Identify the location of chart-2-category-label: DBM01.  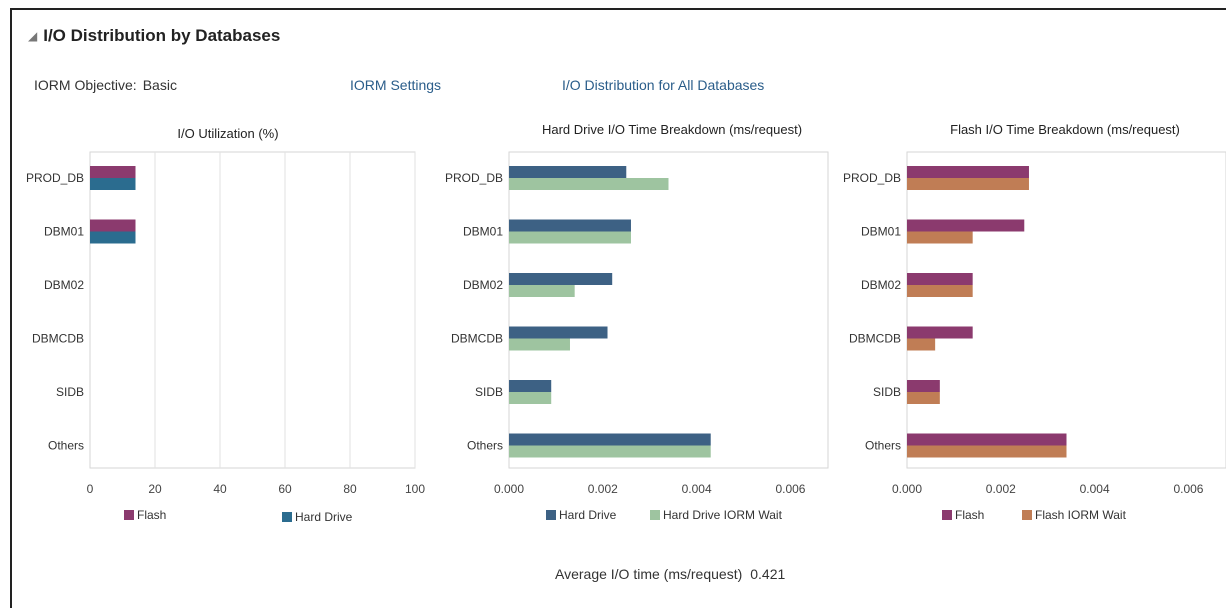
(483, 232).